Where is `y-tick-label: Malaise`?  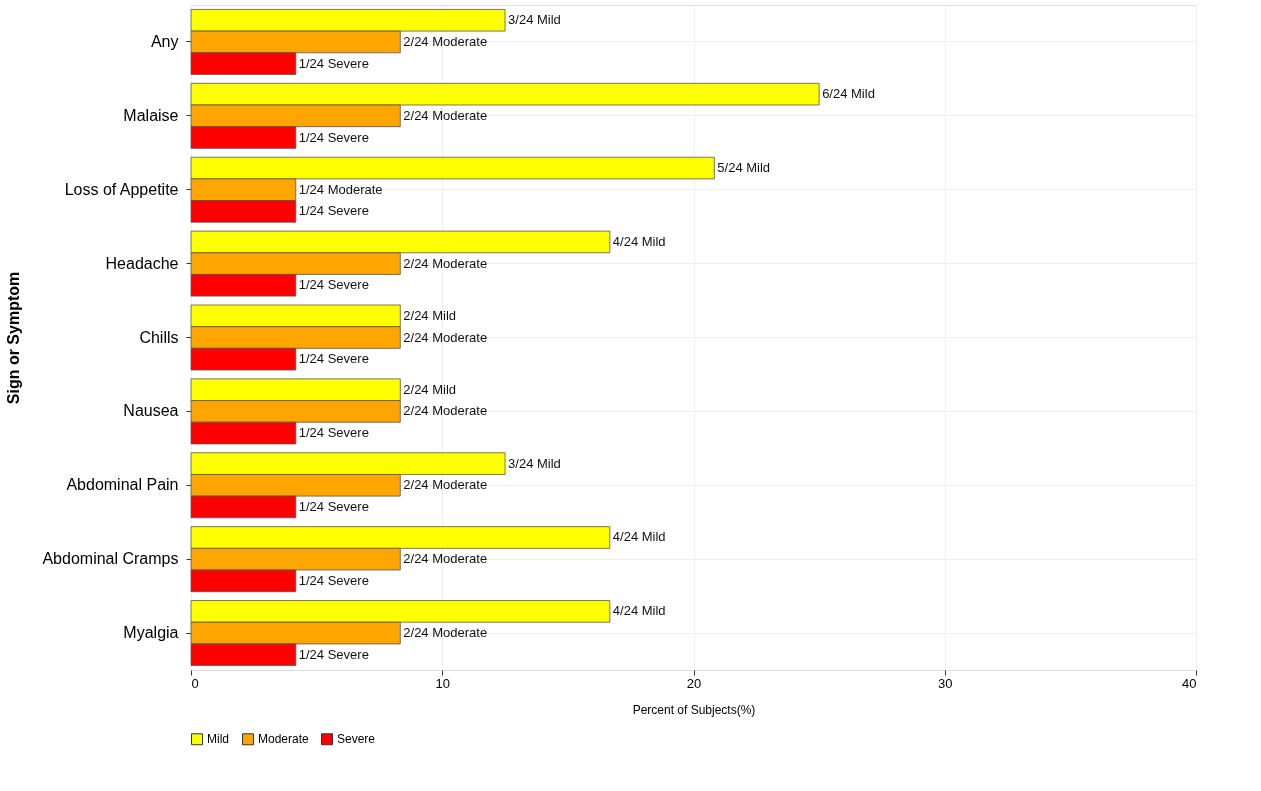 y-tick-label: Malaise is located at coordinates (151, 115).